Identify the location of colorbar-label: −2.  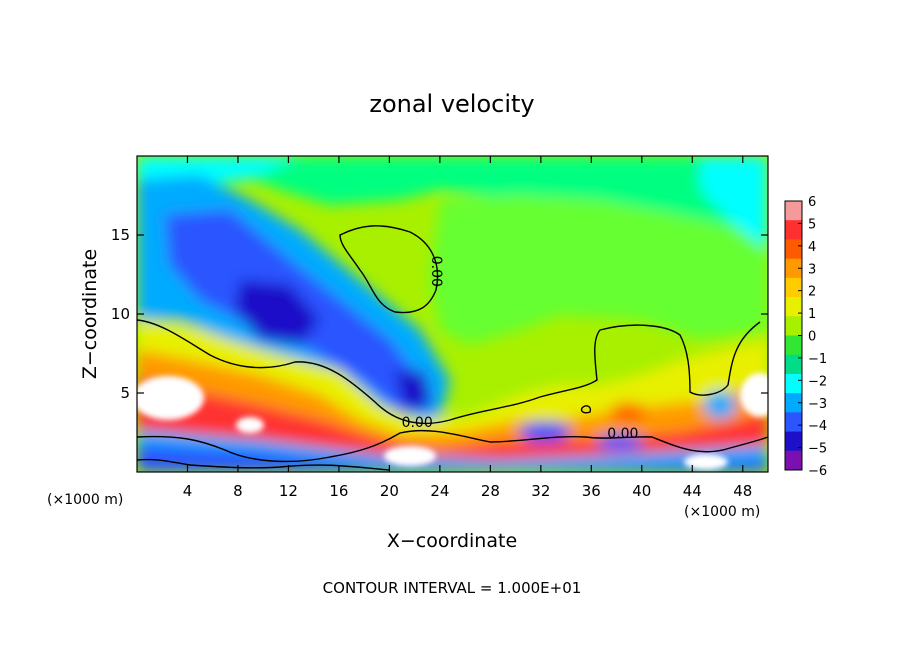
(817, 381).